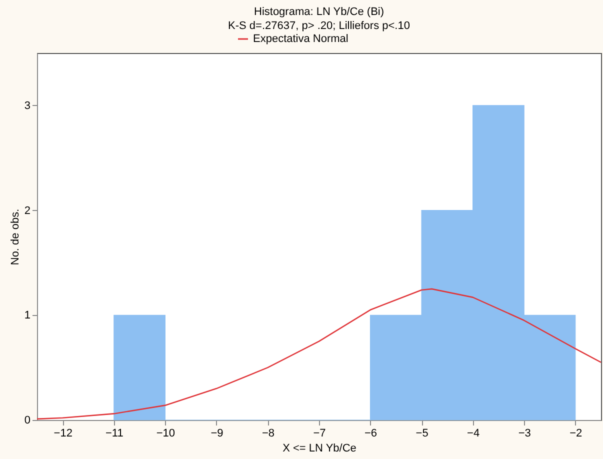 The height and width of the screenshot is (459, 603). Describe the element at coordinates (27, 106) in the screenshot. I see `y-tick-label: 3` at that location.